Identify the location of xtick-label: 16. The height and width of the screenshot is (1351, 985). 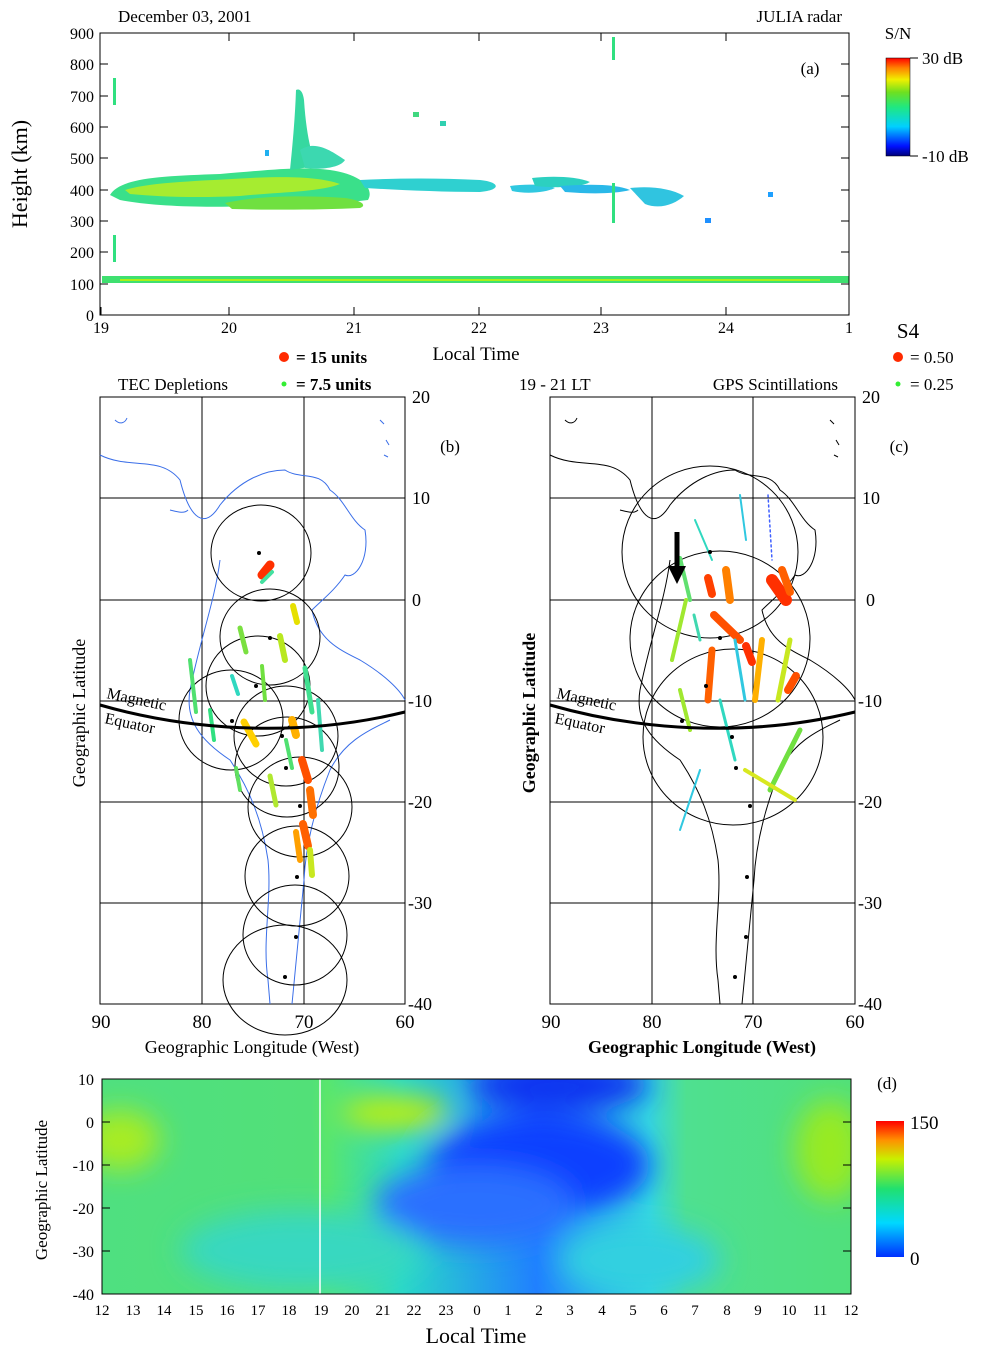
(228, 1311).